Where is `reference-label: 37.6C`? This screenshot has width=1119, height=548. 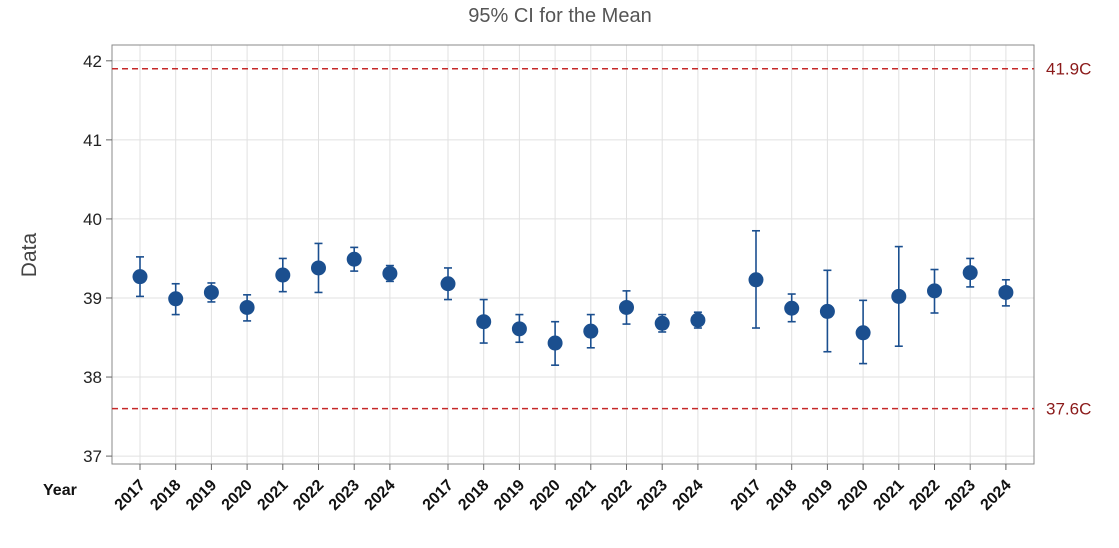
reference-label: 37.6C is located at coordinates (1068, 409).